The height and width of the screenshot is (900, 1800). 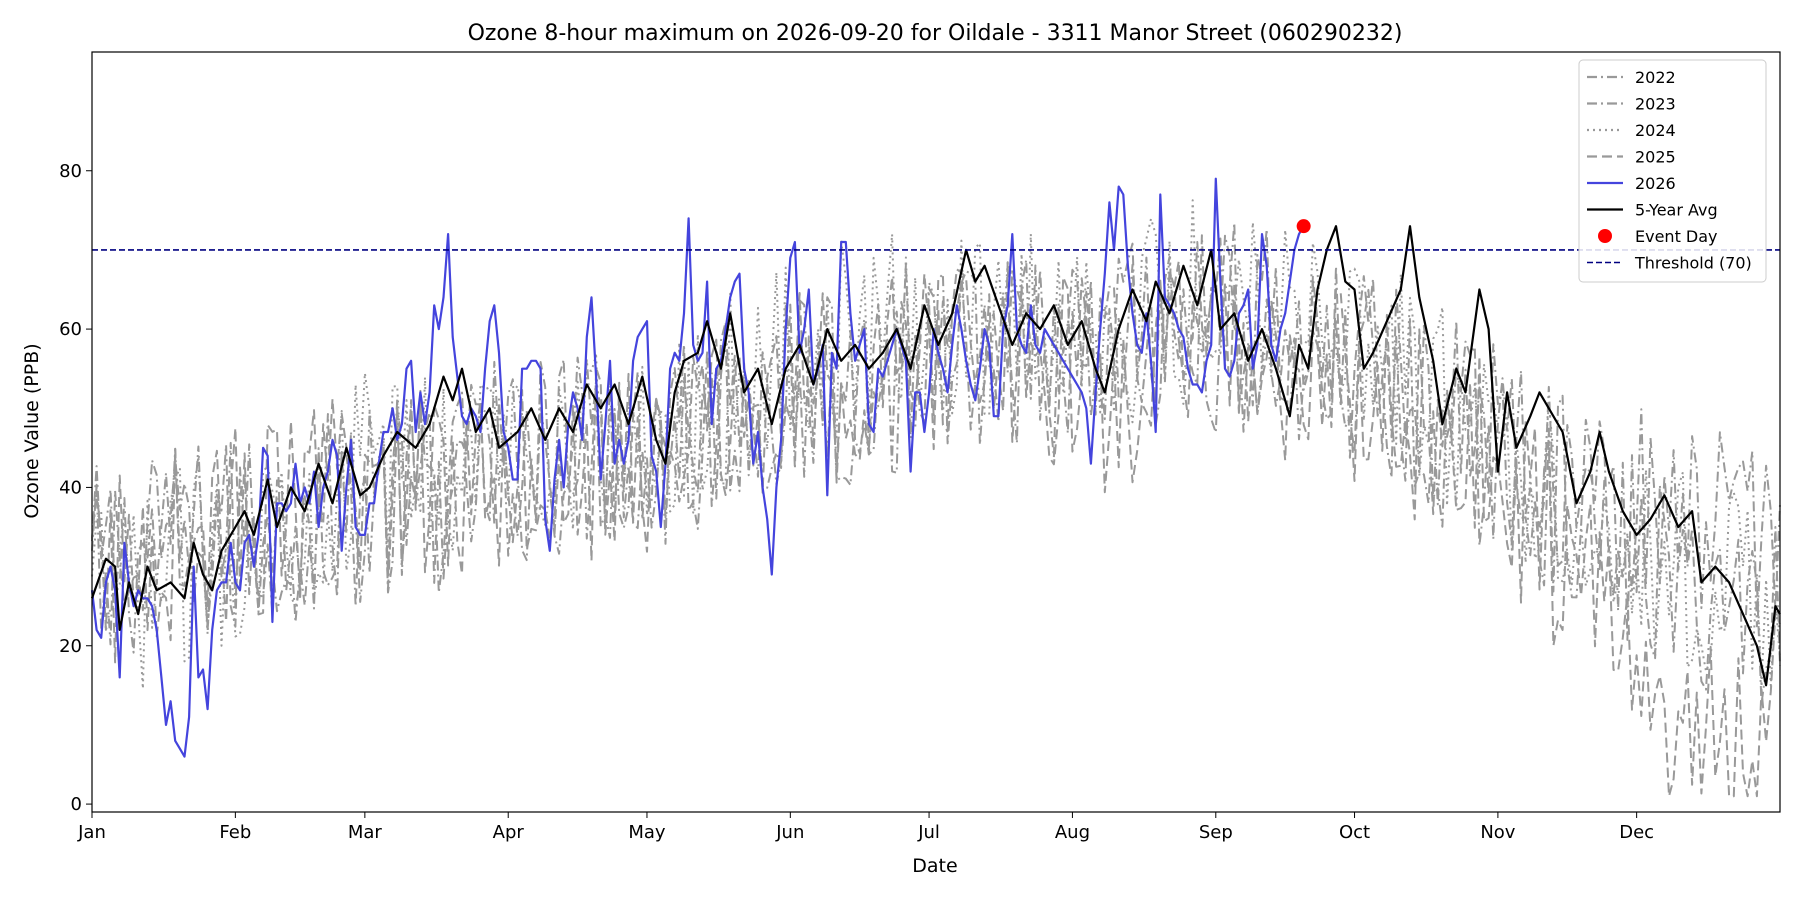 I want to click on legend-label-2024: 2024, so click(x=1655, y=130).